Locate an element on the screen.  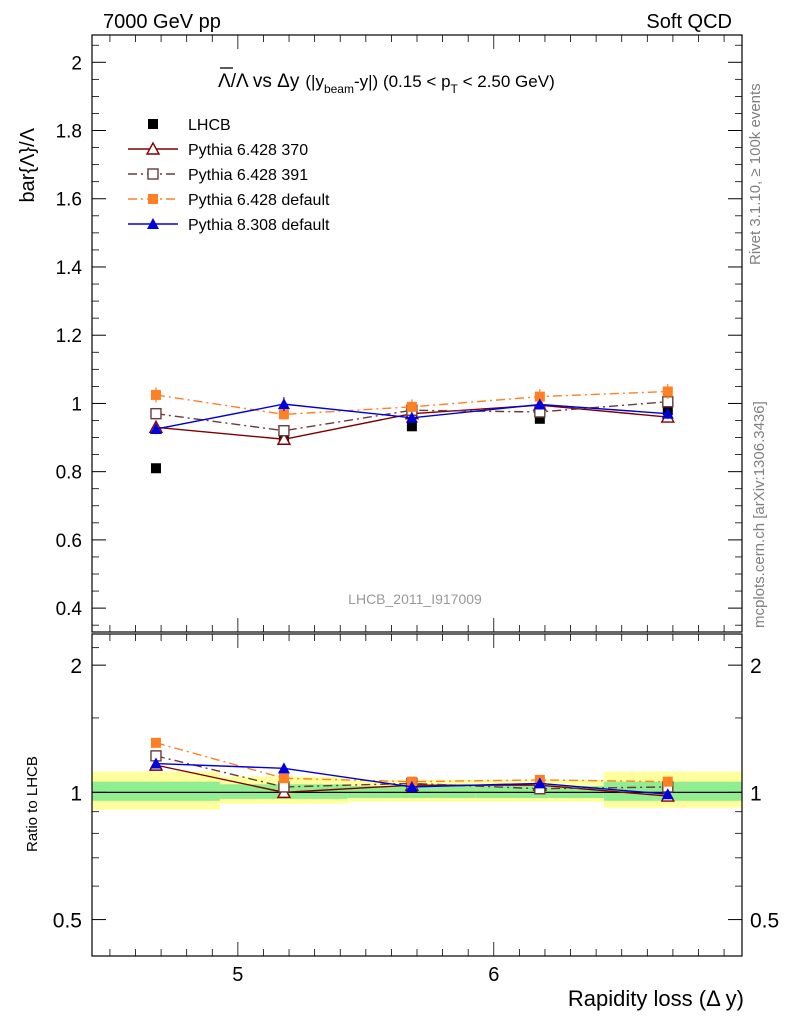
main-series-group is located at coordinates (411, 416).